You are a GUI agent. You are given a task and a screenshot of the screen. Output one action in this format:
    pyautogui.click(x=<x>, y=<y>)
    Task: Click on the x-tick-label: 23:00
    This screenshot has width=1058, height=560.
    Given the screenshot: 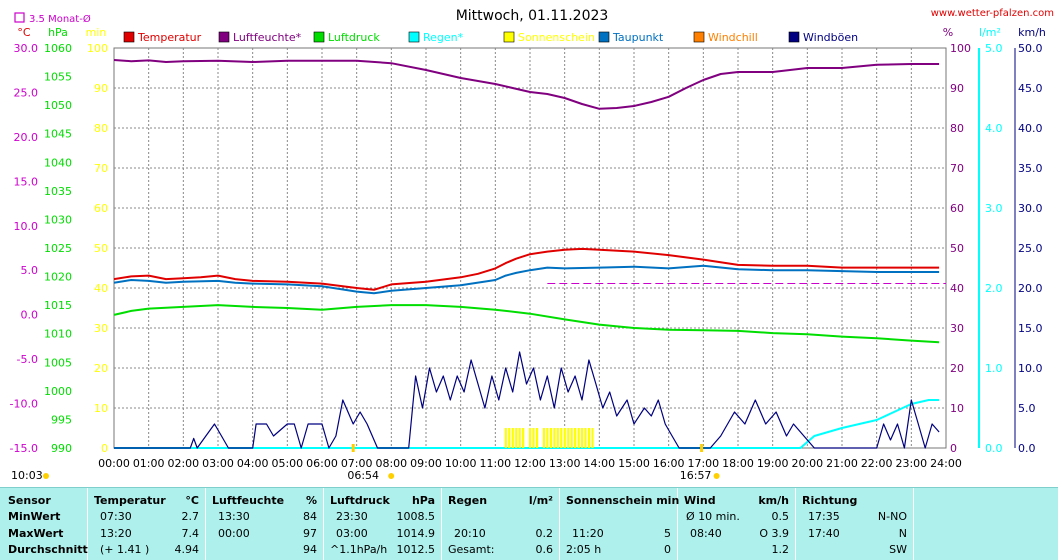 What is the action you would take?
    pyautogui.click(x=911, y=463)
    